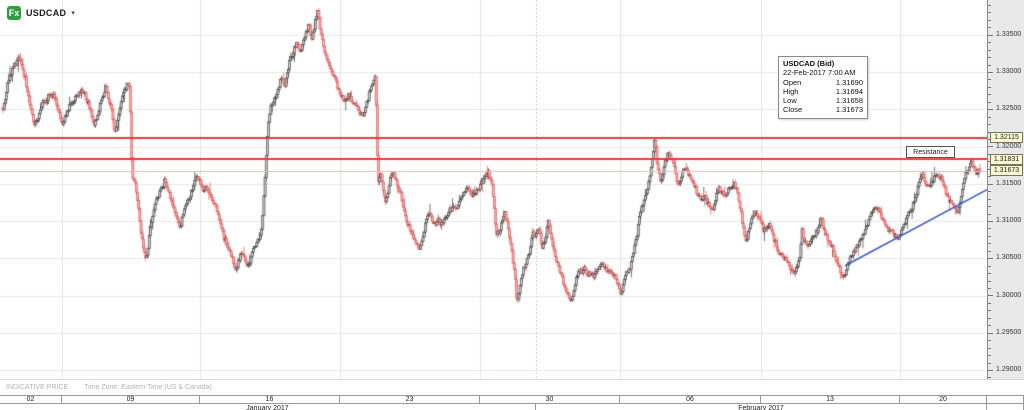 The width and height of the screenshot is (1024, 410). Describe the element at coordinates (849, 82) in the screenshot. I see `tooltip-row-value: 1.31690` at that location.